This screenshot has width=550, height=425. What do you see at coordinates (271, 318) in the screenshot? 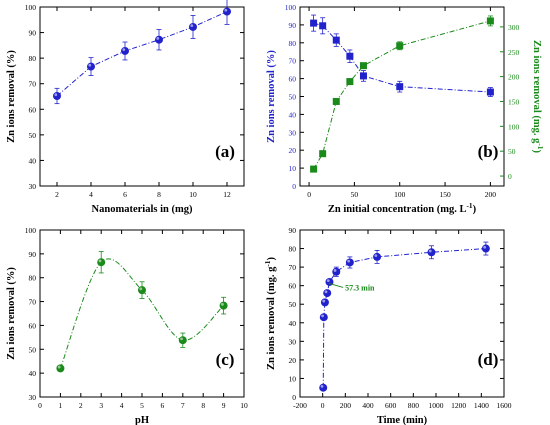
I see `y-axis-label-main: Zn ions removal (mg. g` at bounding box center [271, 318].